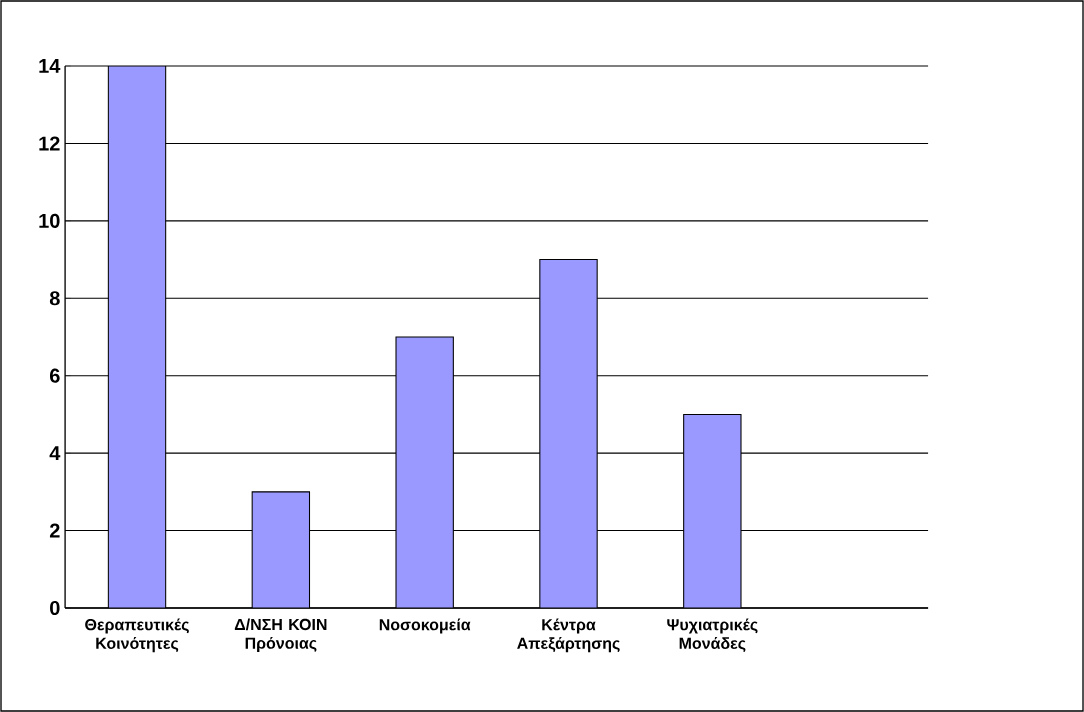  What do you see at coordinates (54, 530) in the screenshot?
I see `y-tick-label: 2` at bounding box center [54, 530].